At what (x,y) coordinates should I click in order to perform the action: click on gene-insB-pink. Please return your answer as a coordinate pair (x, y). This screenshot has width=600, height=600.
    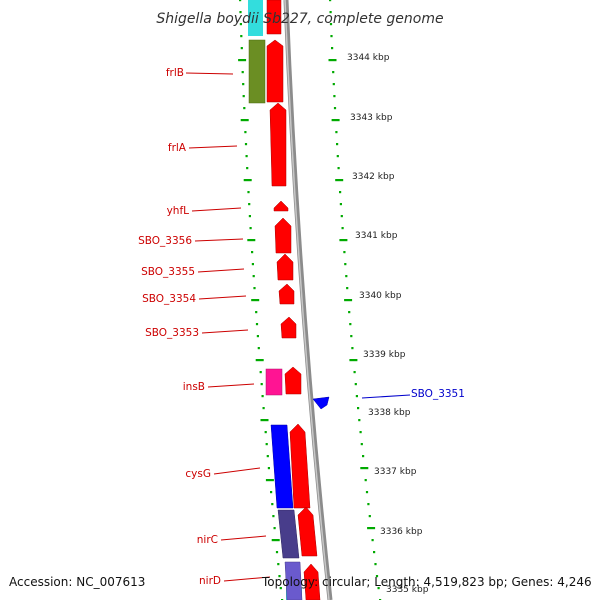
    Looking at the image, I should click on (274, 382).